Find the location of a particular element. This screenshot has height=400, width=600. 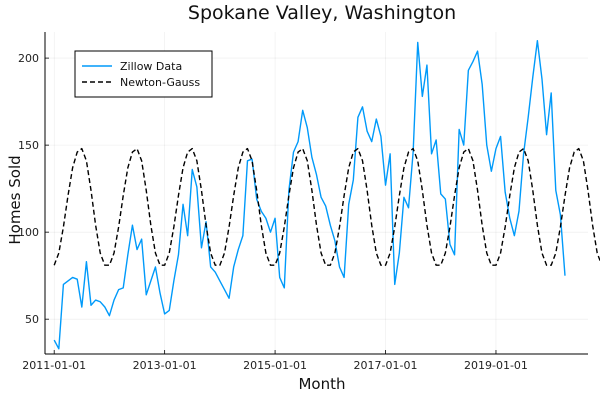

legend-label-newton-gauss: Newton-Gauss is located at coordinates (160, 82).